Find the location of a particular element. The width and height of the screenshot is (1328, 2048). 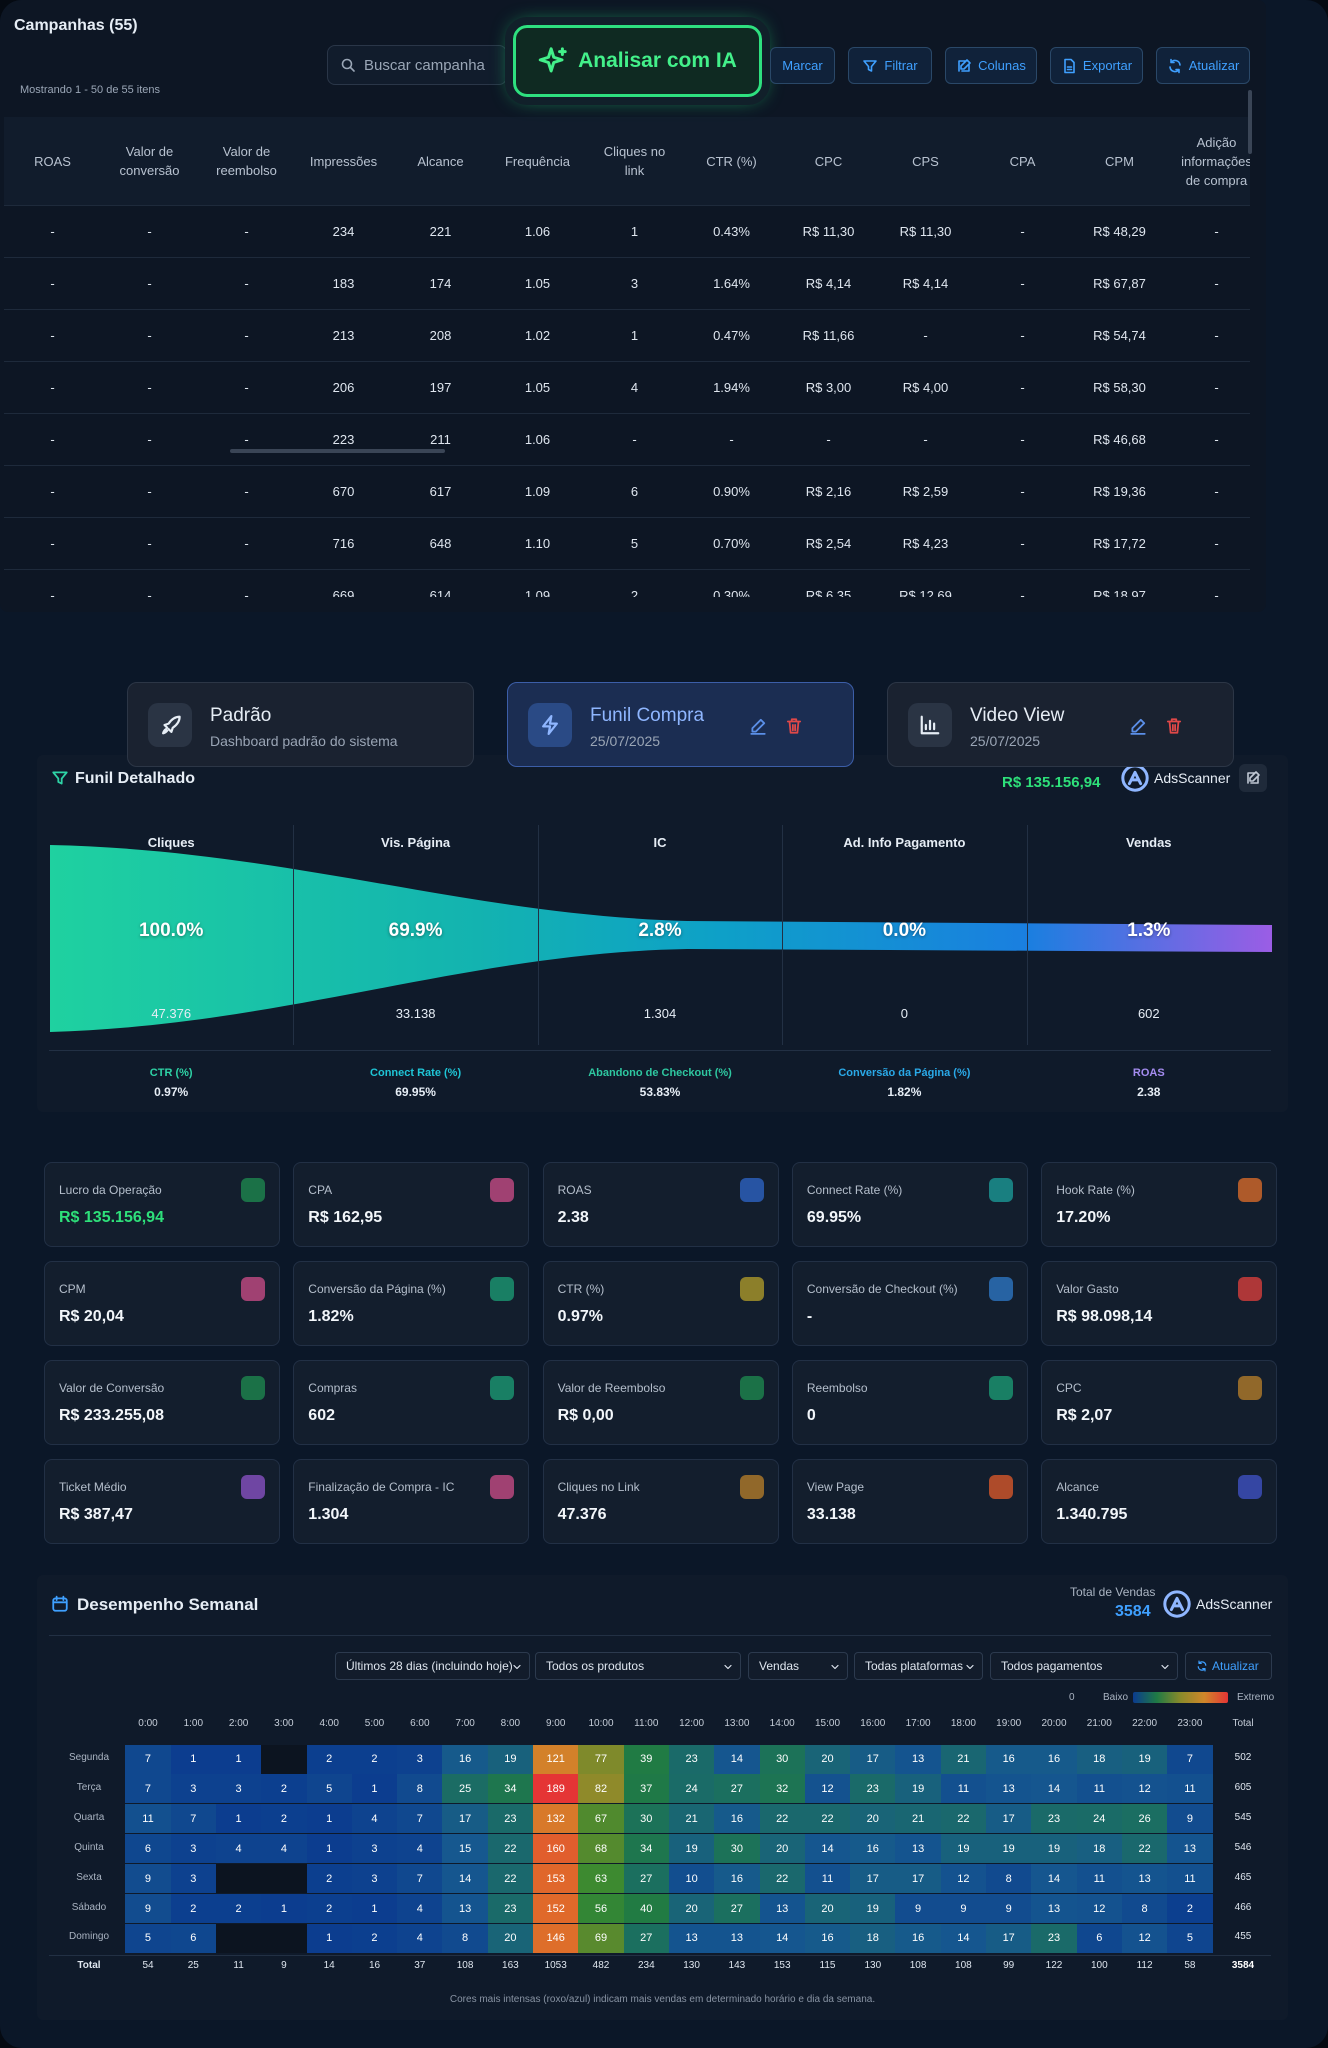

dashboard-tab: Padrão Dashboard padrão do sistema is located at coordinates (300, 724).